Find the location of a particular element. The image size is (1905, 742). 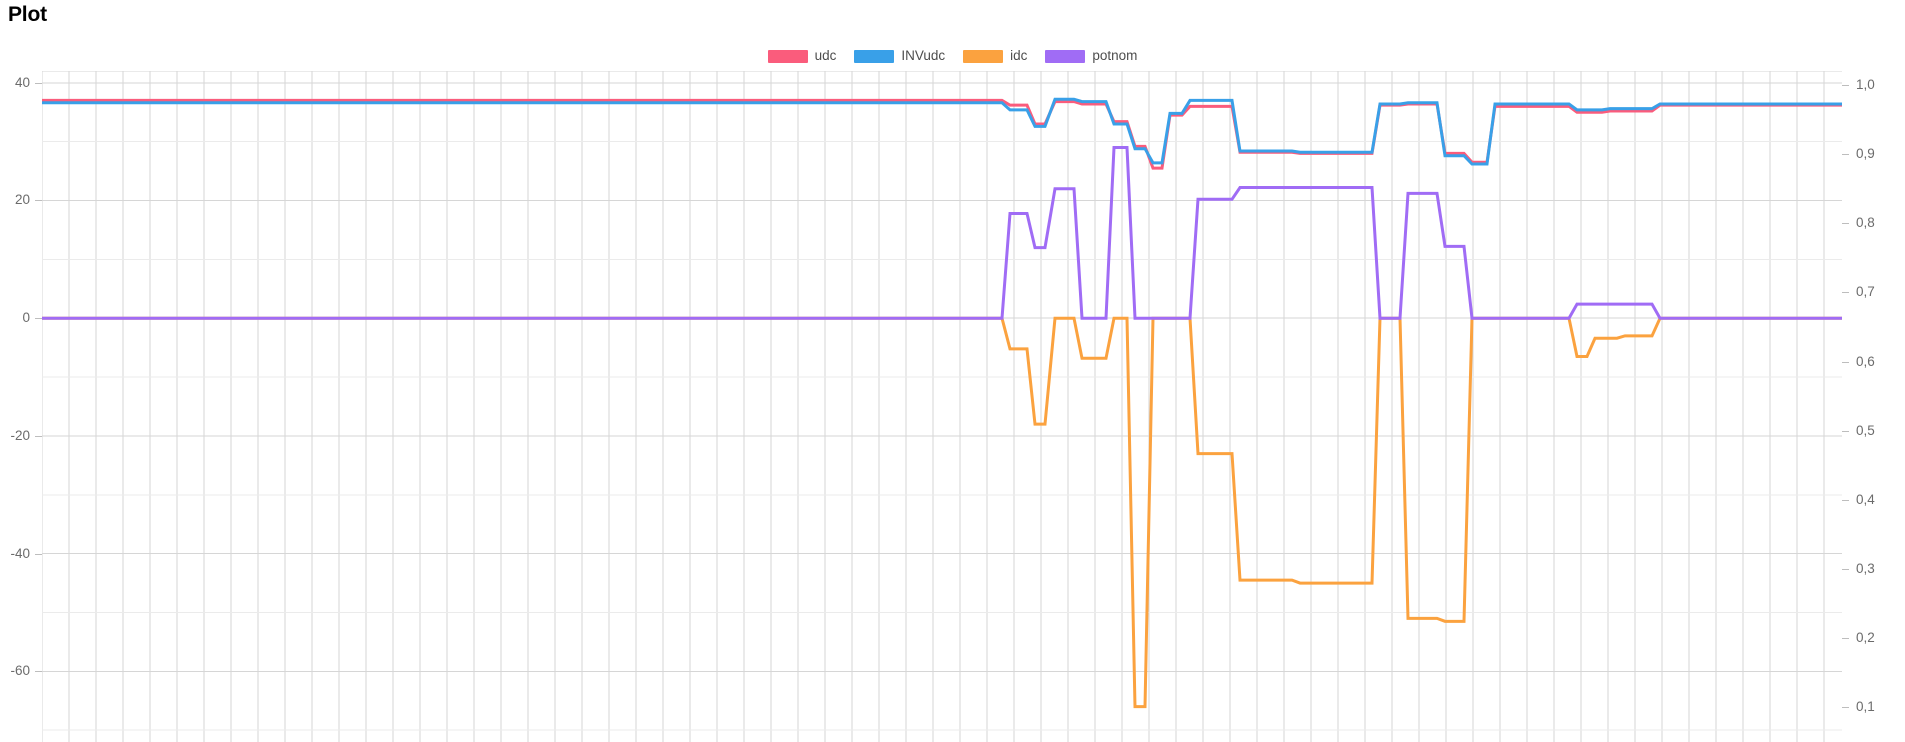

legend-swatch-idc is located at coordinates (983, 56).